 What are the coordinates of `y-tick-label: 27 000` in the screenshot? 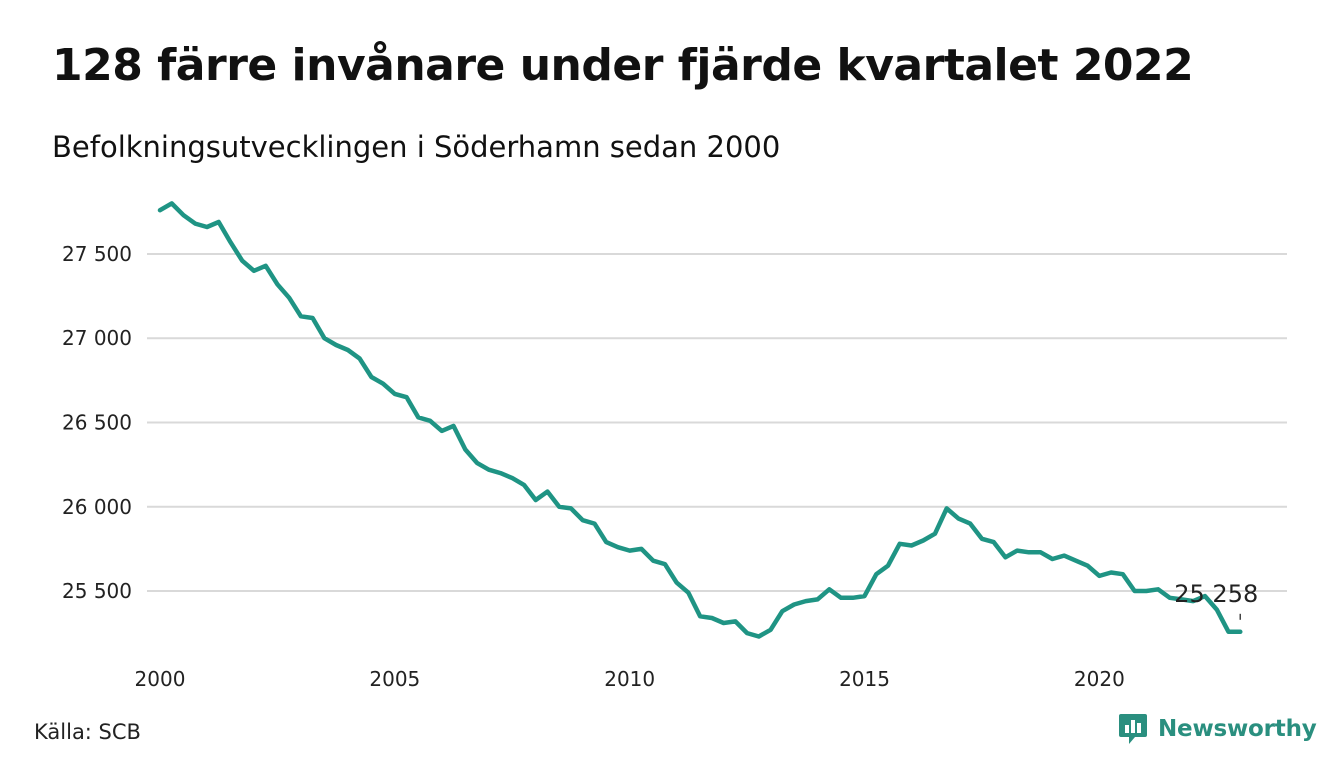 It's located at (97, 338).